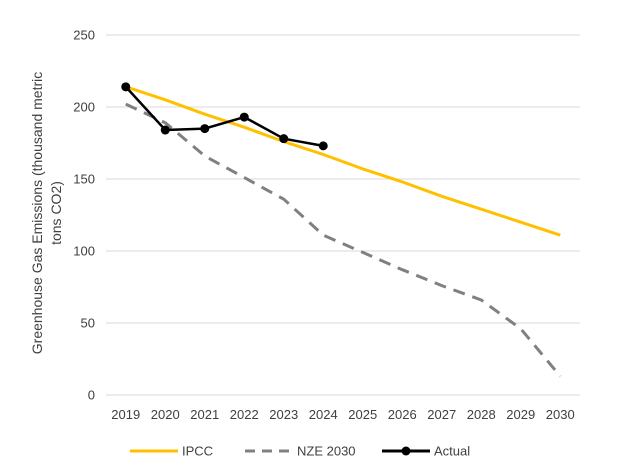 Image resolution: width=621 pixels, height=475 pixels. I want to click on x-tick-label: 2019, so click(125, 414).